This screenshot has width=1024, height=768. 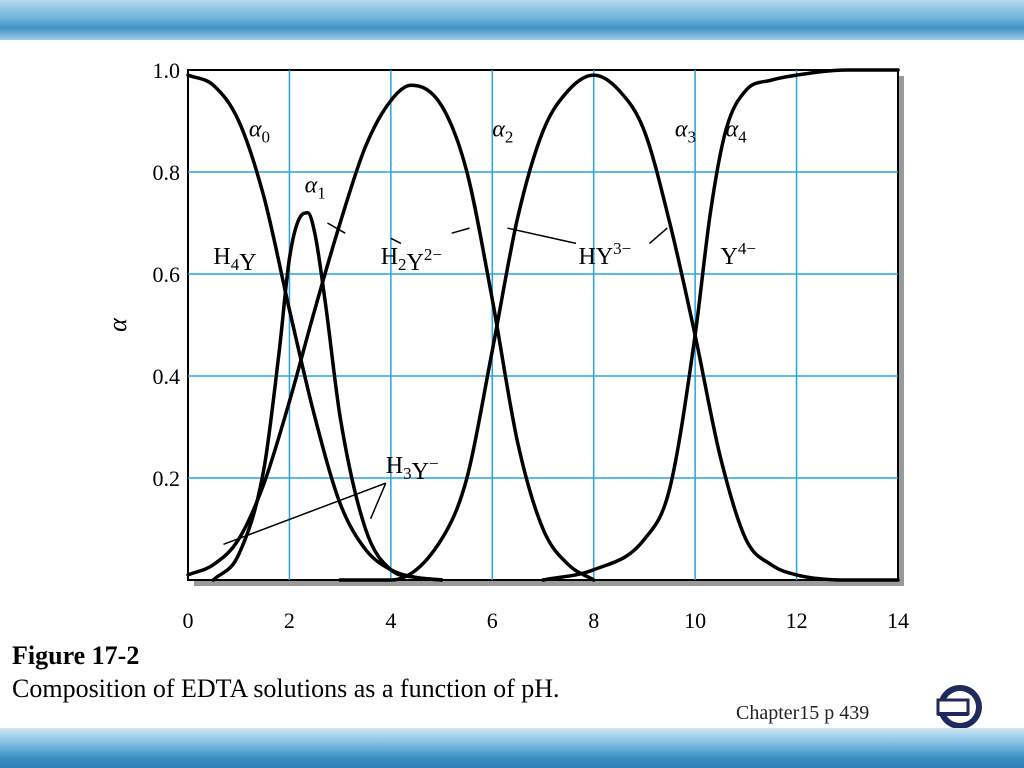 What do you see at coordinates (502, 131) in the screenshot?
I see `annotation-alpha2: α2` at bounding box center [502, 131].